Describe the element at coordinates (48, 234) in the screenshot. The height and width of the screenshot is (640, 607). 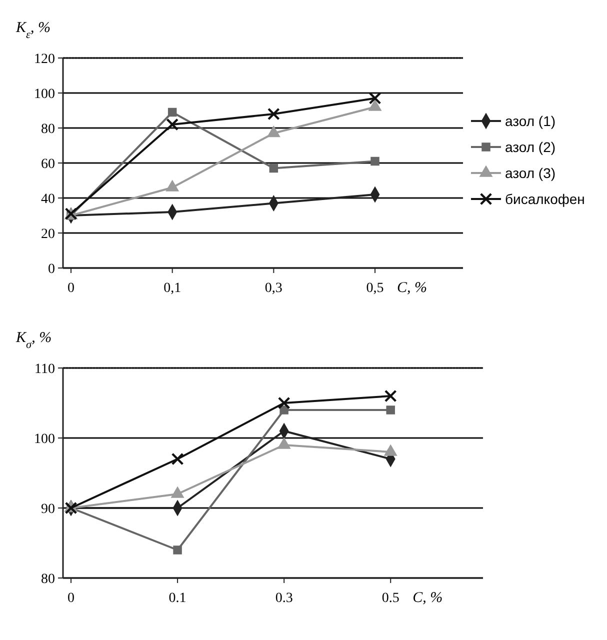
I see `y-tick-label: 20` at that location.